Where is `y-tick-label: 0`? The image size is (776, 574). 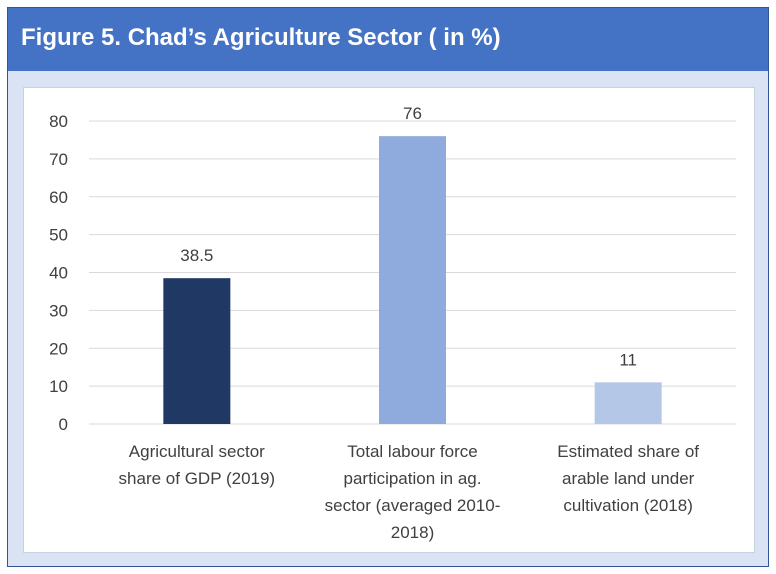 y-tick-label: 0 is located at coordinates (63, 424).